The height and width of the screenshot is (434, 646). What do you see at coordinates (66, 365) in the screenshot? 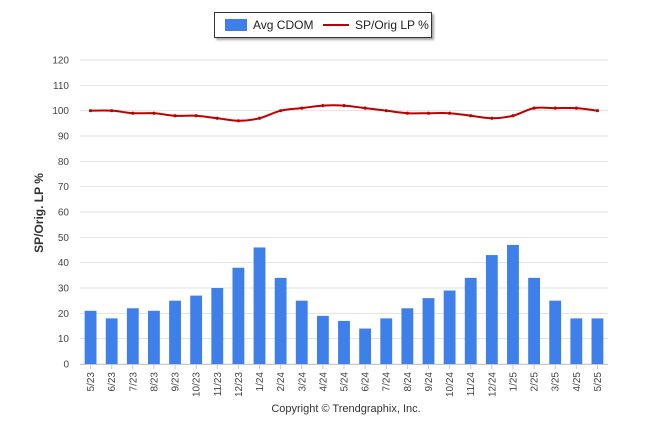
I see `y-tick-label: 0` at bounding box center [66, 365].